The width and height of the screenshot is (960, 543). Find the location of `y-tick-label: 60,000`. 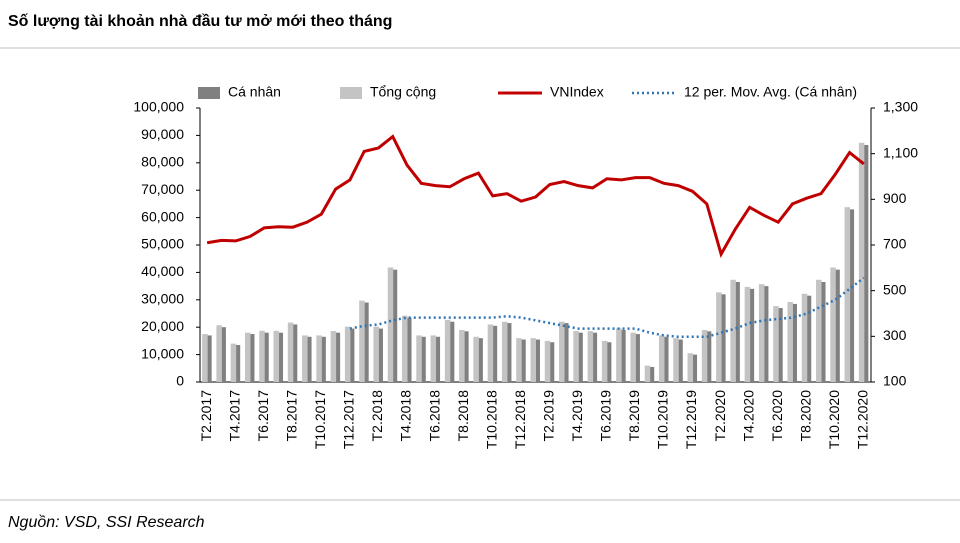

y-tick-label: 60,000 is located at coordinates (162, 216).